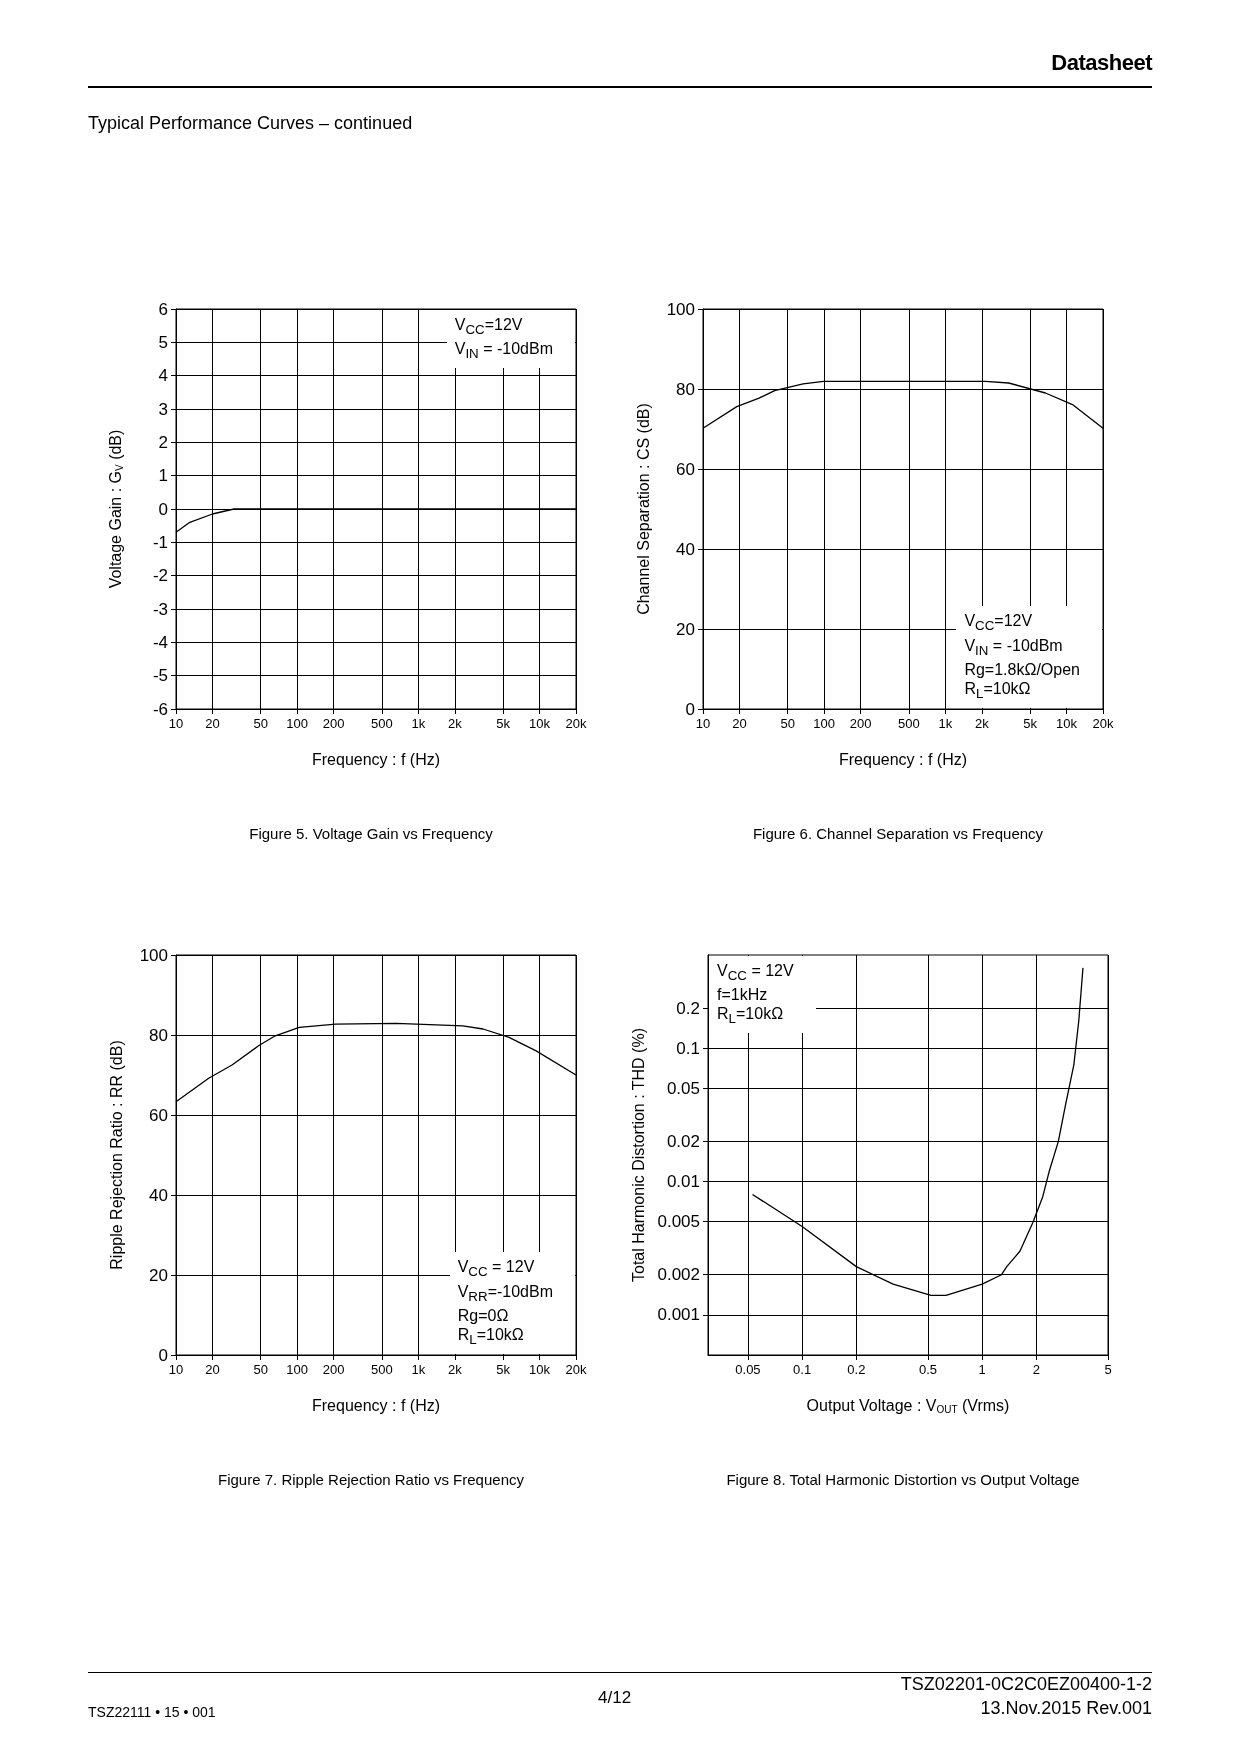 The image size is (1240, 1754). What do you see at coordinates (250, 123) in the screenshot?
I see `text: Typical Performance Curves – continued` at bounding box center [250, 123].